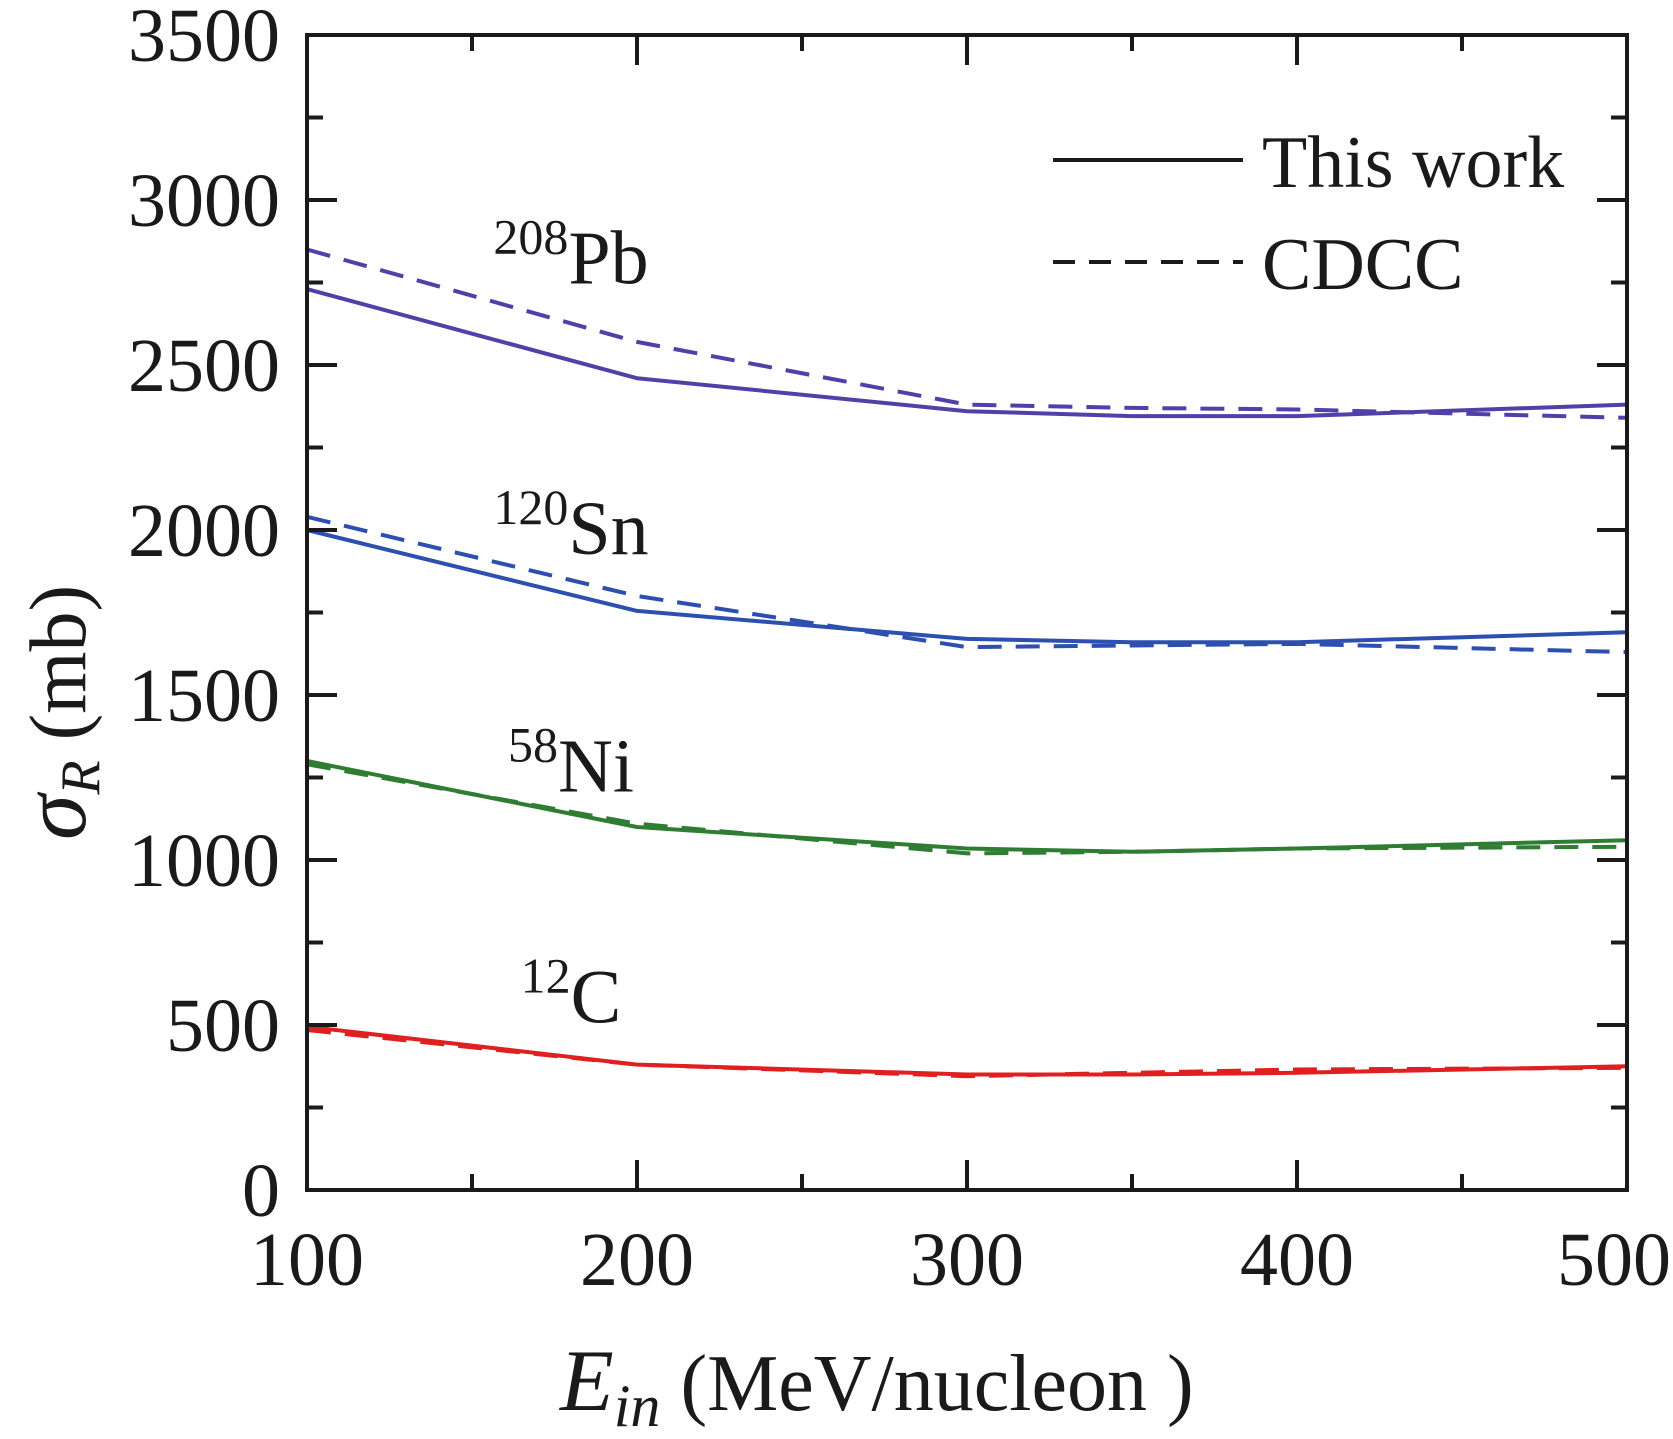  Describe the element at coordinates (546, 976) in the screenshot. I see `annotation-mass-number: 12` at that location.